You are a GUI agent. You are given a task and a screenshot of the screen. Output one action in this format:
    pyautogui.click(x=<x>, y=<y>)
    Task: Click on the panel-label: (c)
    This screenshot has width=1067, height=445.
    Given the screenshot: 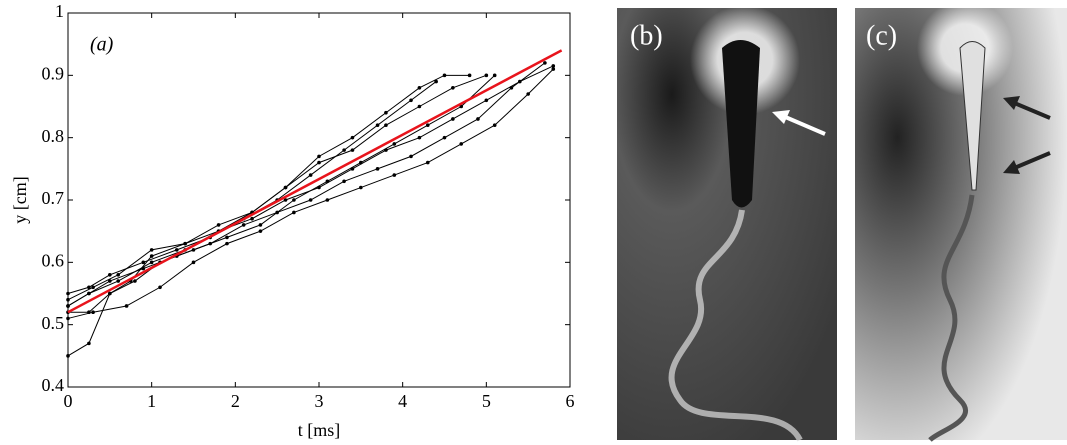 What is the action you would take?
    pyautogui.click(x=881, y=35)
    